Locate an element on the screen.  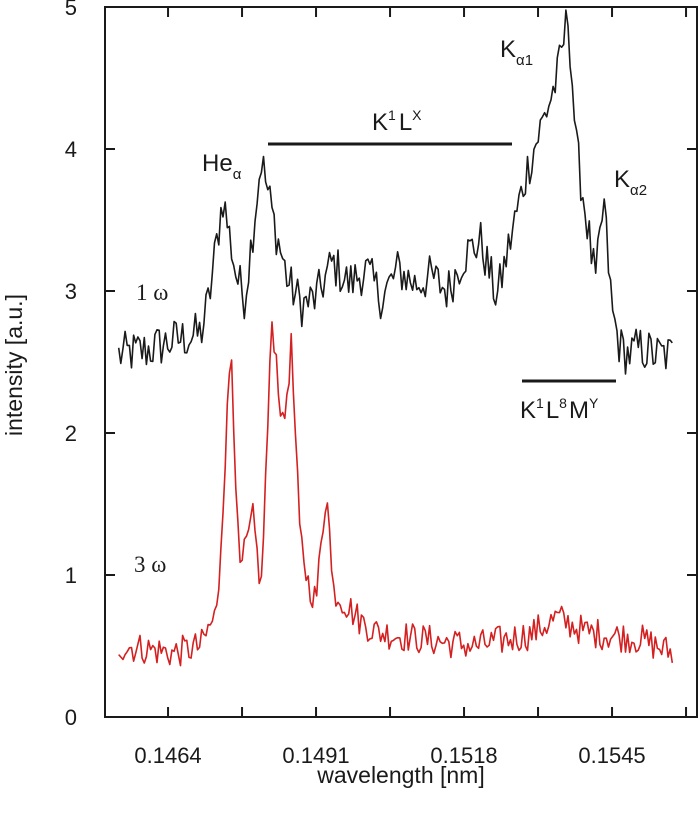
annotation-k-alpha1: Kα1 is located at coordinates (516, 52).